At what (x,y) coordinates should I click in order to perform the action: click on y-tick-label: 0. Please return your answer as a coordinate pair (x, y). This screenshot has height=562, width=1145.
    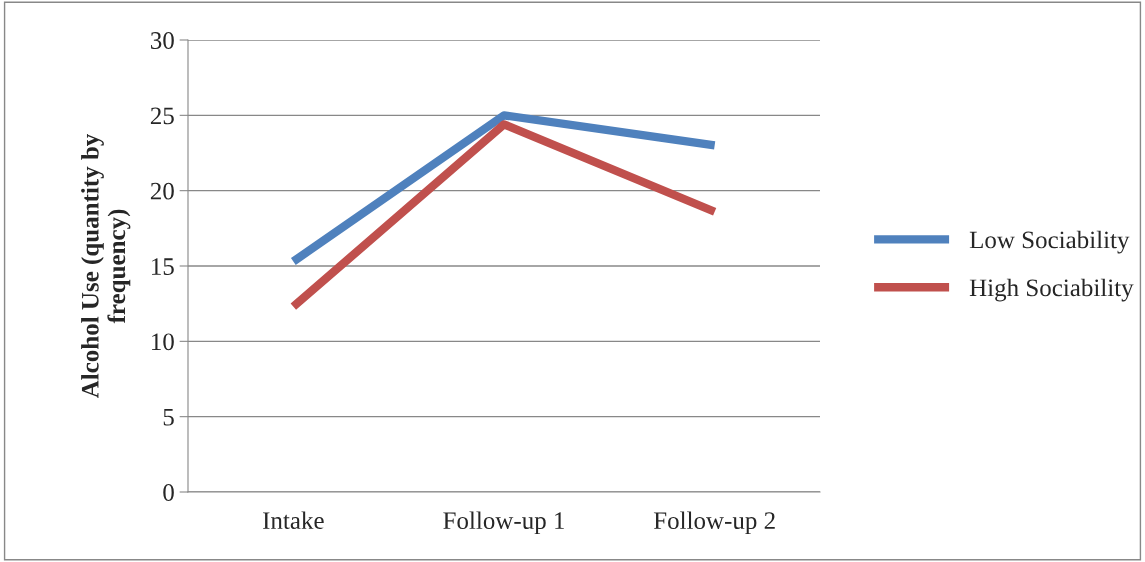
    Looking at the image, I should click on (168, 492).